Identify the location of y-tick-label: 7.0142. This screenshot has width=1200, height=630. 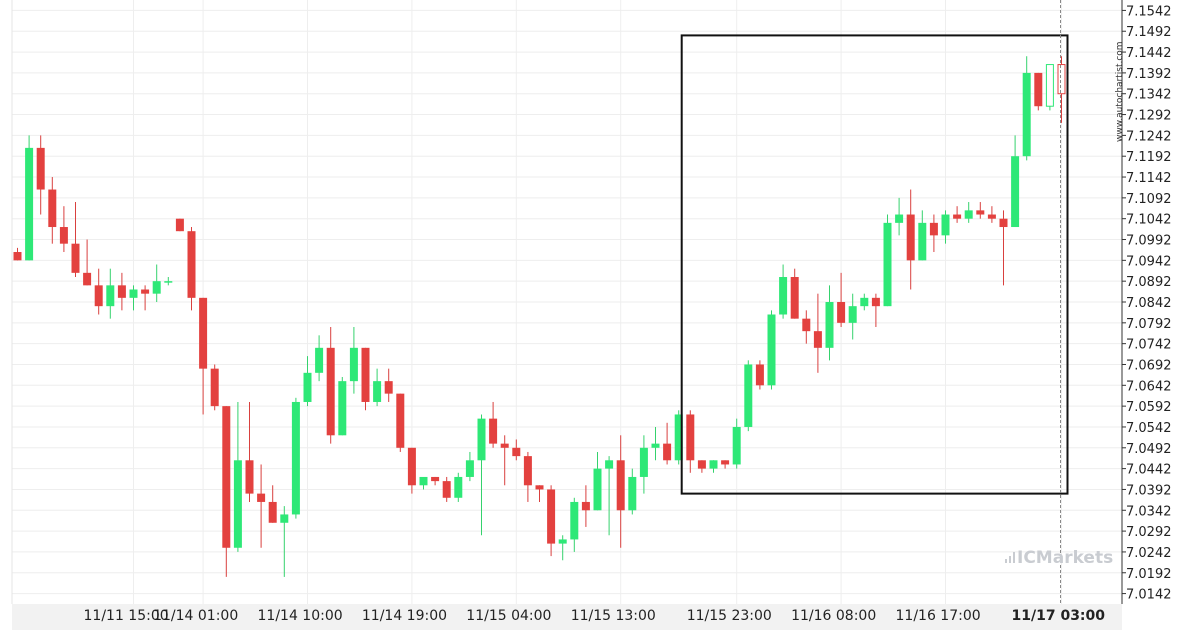
(1149, 595).